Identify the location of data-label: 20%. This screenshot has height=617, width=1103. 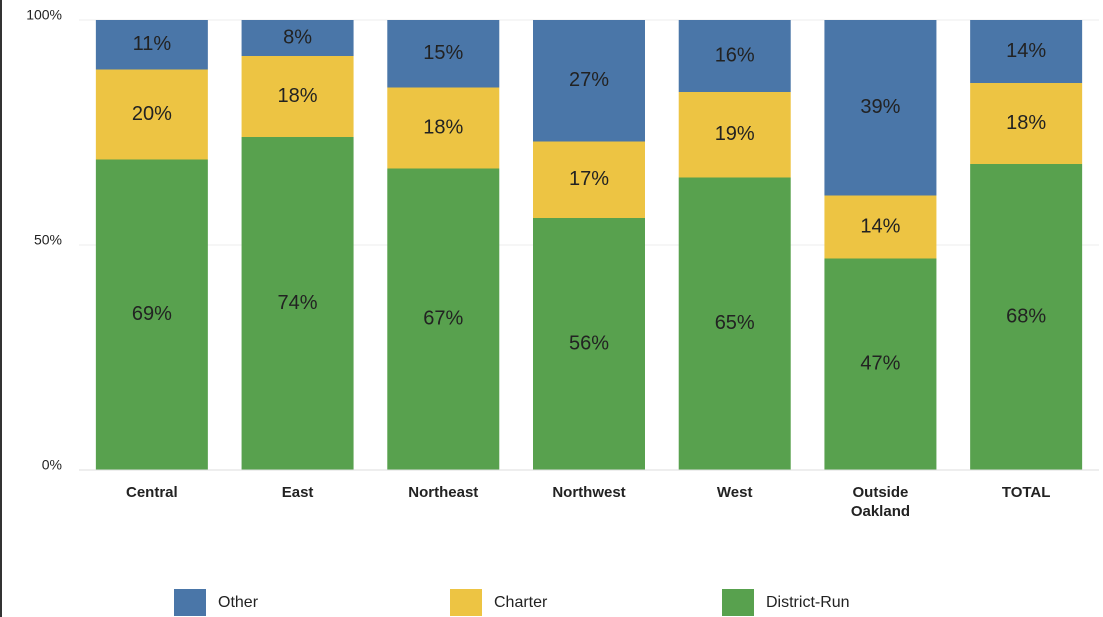
(152, 114).